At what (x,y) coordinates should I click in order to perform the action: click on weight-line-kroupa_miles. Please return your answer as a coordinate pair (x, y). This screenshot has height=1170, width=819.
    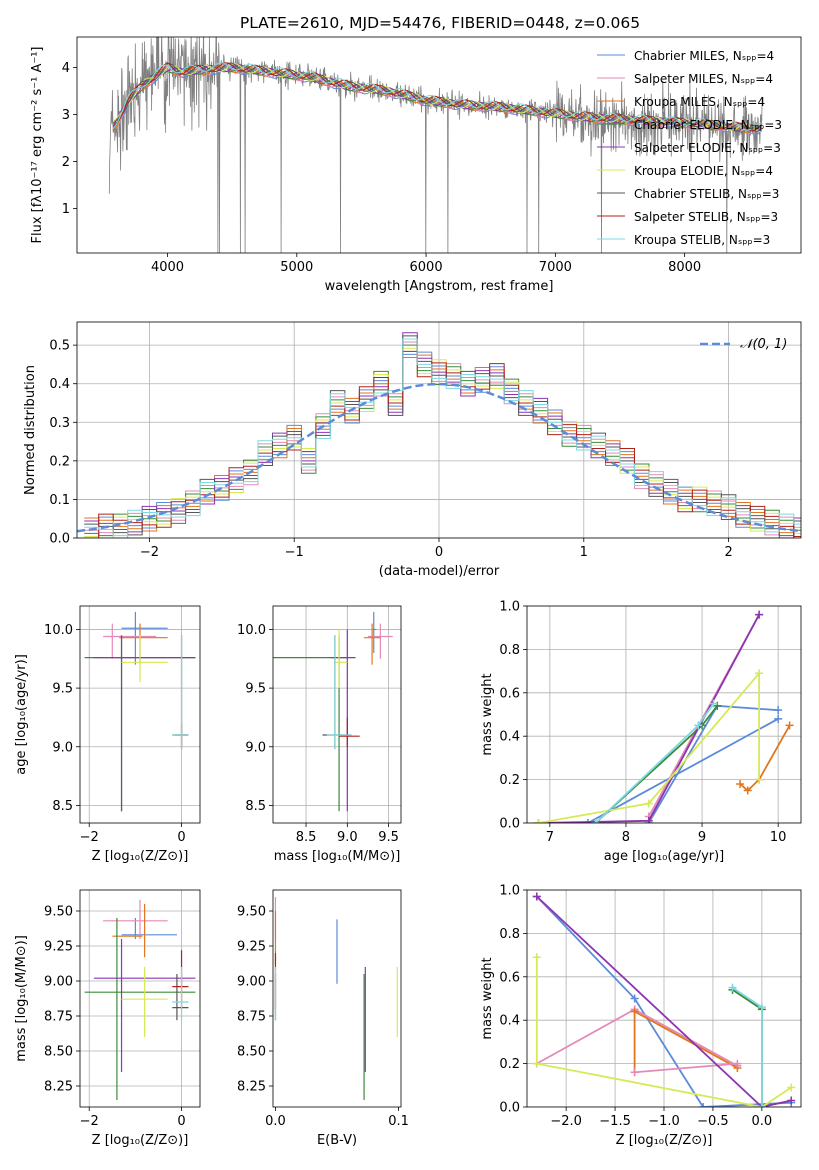
    Looking at the image, I should click on (765, 758).